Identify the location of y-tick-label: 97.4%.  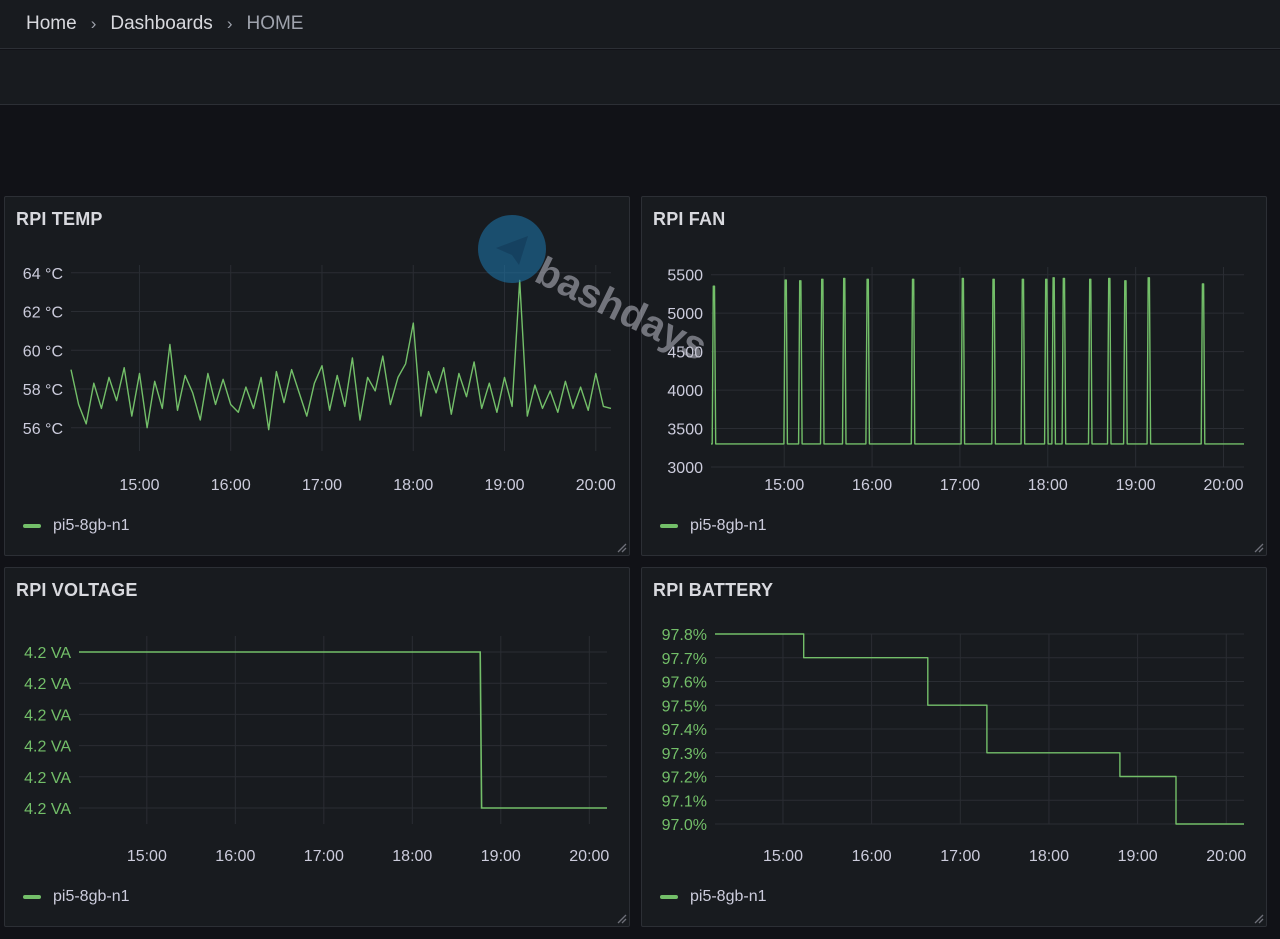
(684, 730).